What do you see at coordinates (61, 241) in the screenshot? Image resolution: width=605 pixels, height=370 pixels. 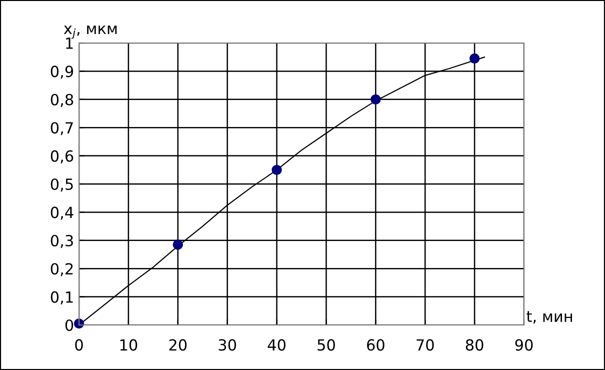 I see `y-tick-label: 0,3` at bounding box center [61, 241].